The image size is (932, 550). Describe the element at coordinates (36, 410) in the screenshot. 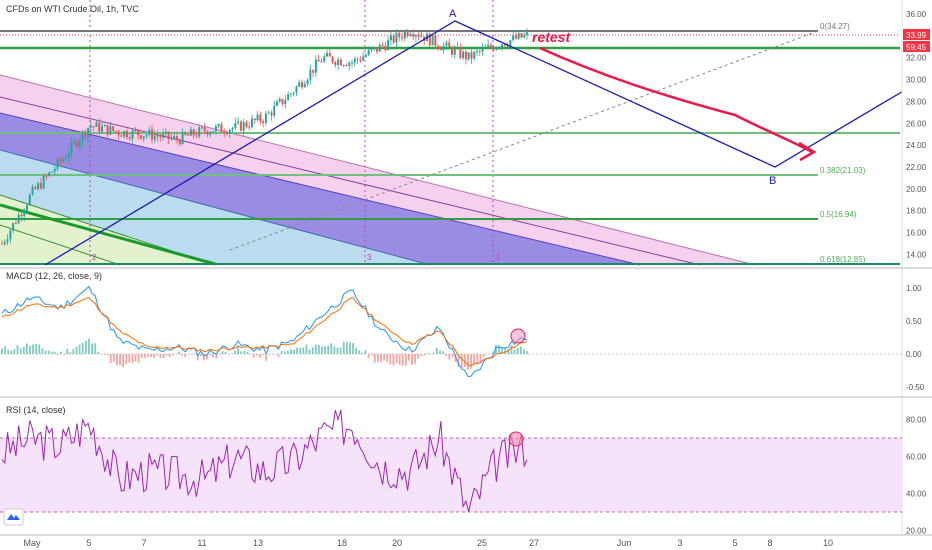

I see `rsi-title: RSI (14, close)` at that location.